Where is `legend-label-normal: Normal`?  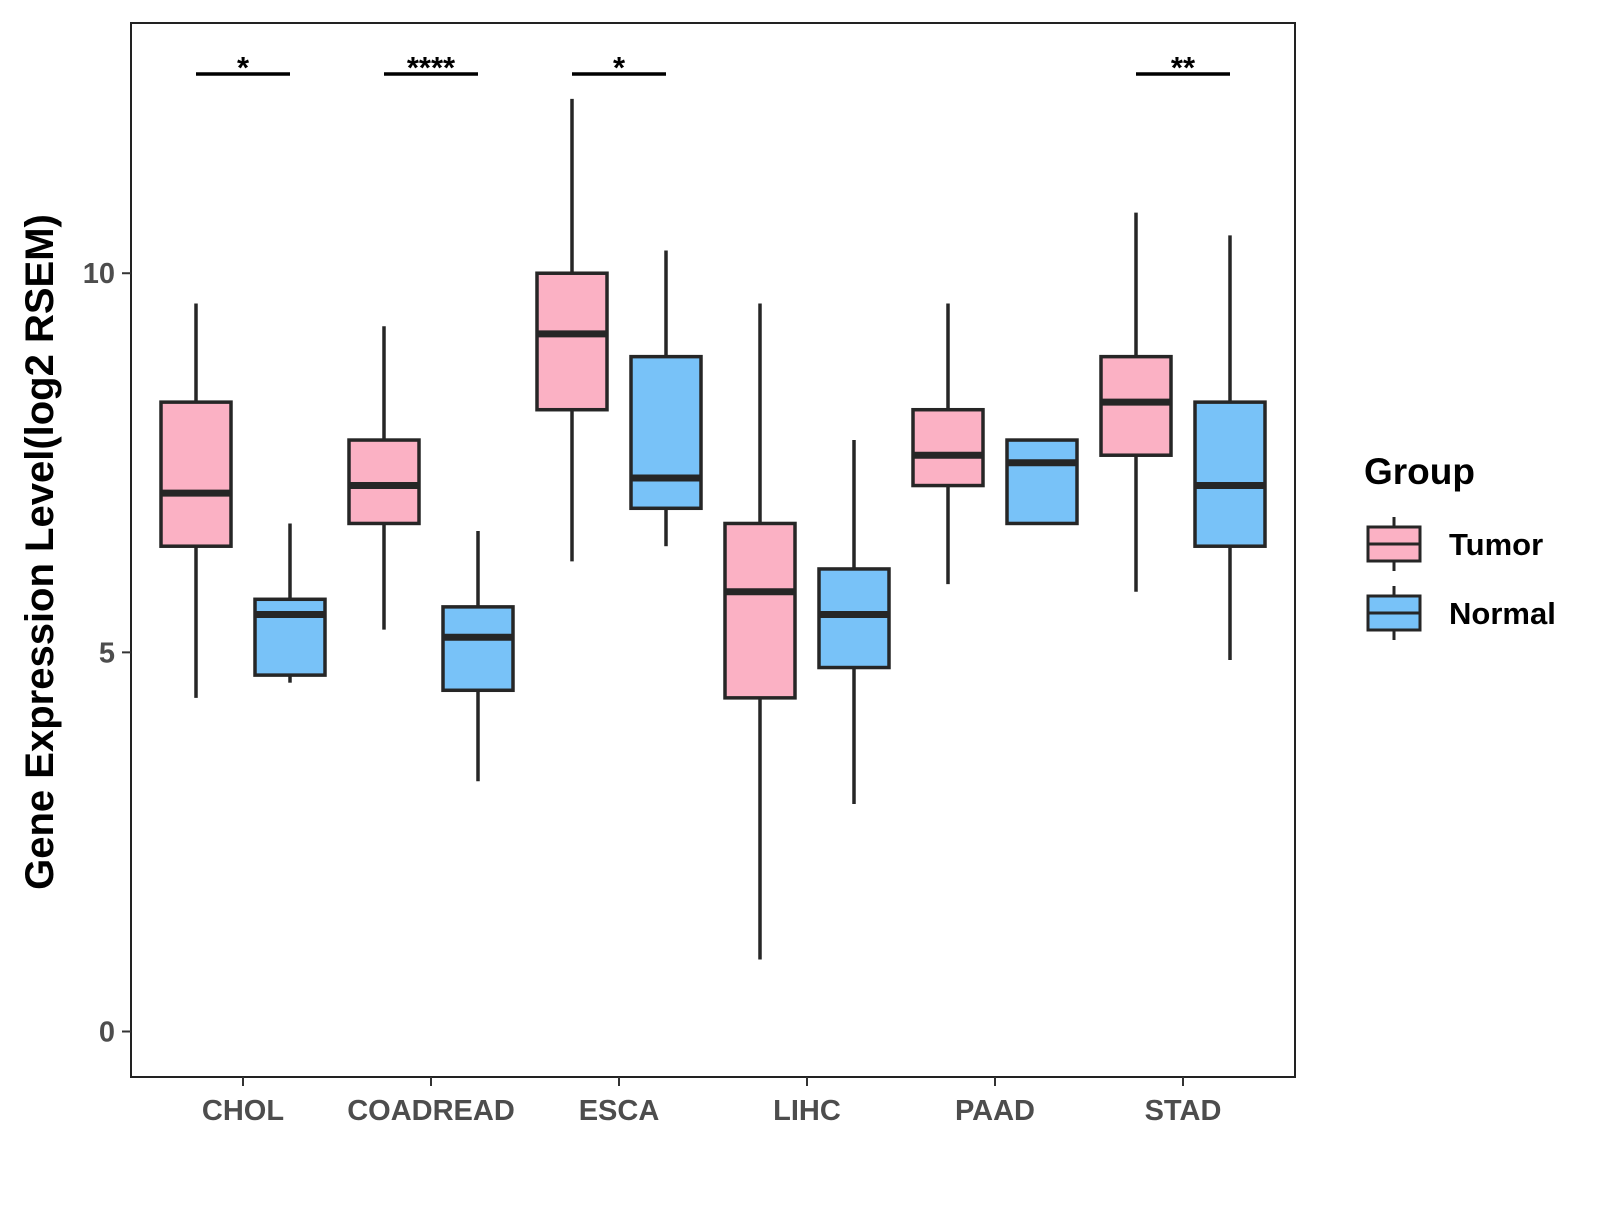 legend-label-normal: Normal is located at coordinates (1502, 613).